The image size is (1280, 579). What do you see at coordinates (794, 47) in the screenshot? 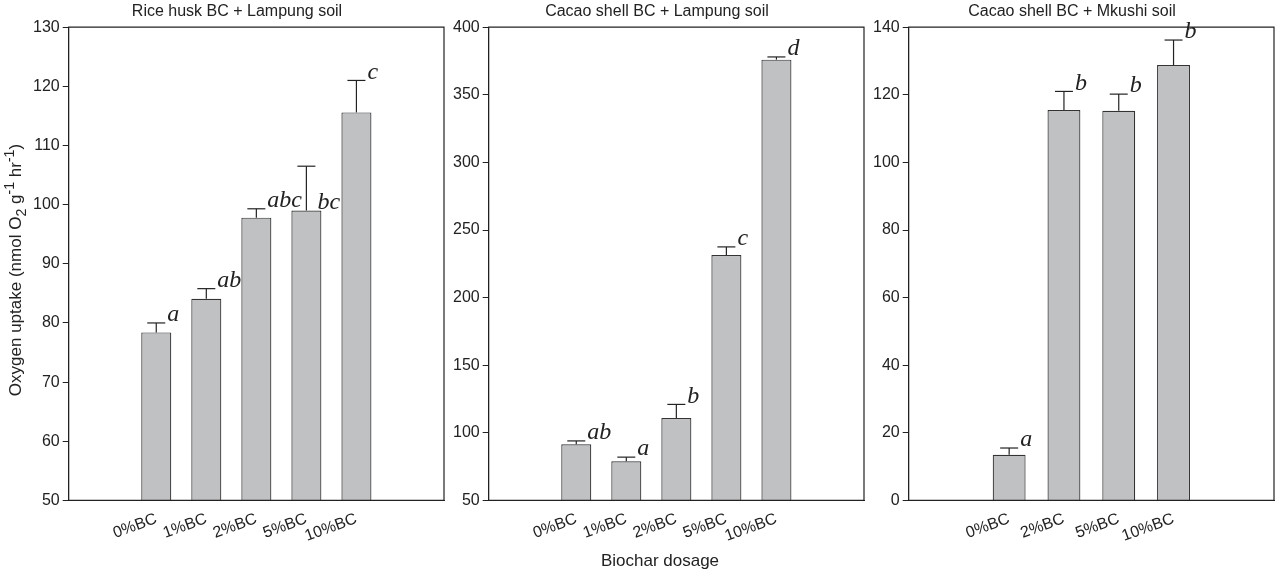
I see `annotation: d` at bounding box center [794, 47].